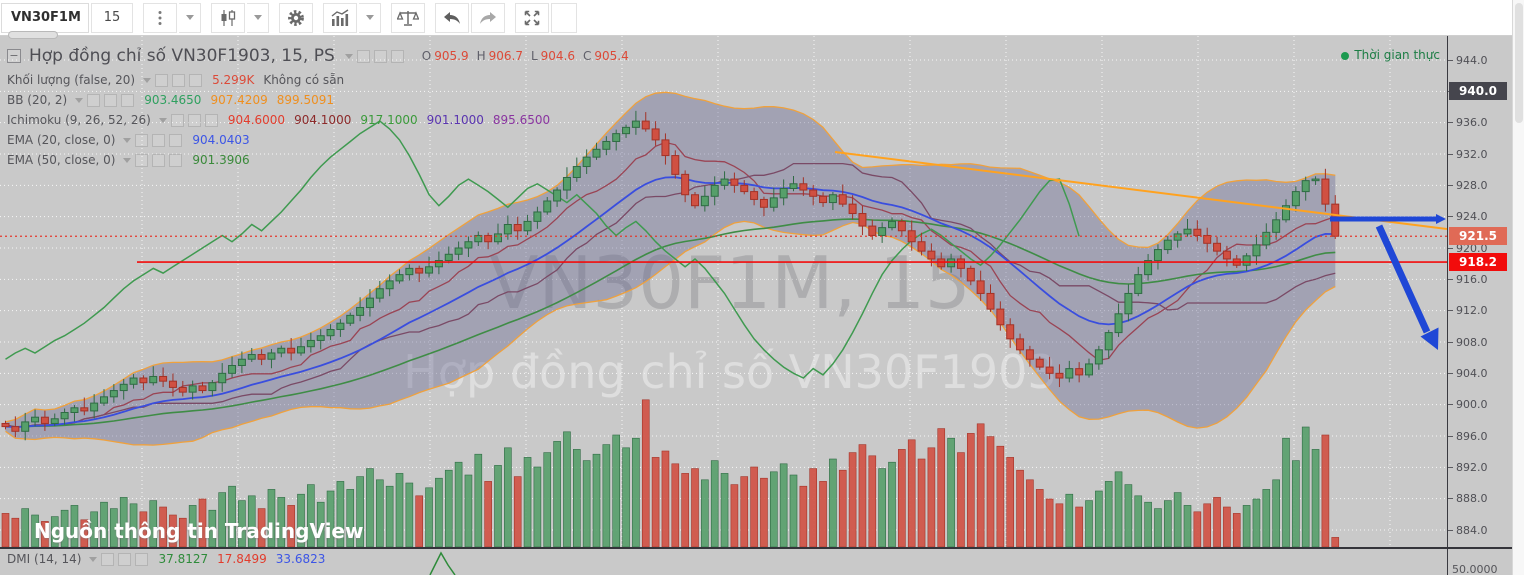 The width and height of the screenshot is (1524, 575). I want to click on chart-style-caret, so click(258, 17).